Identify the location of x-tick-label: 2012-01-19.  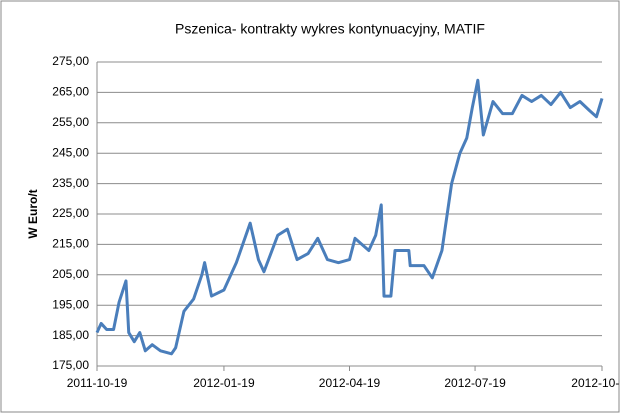
(224, 383).